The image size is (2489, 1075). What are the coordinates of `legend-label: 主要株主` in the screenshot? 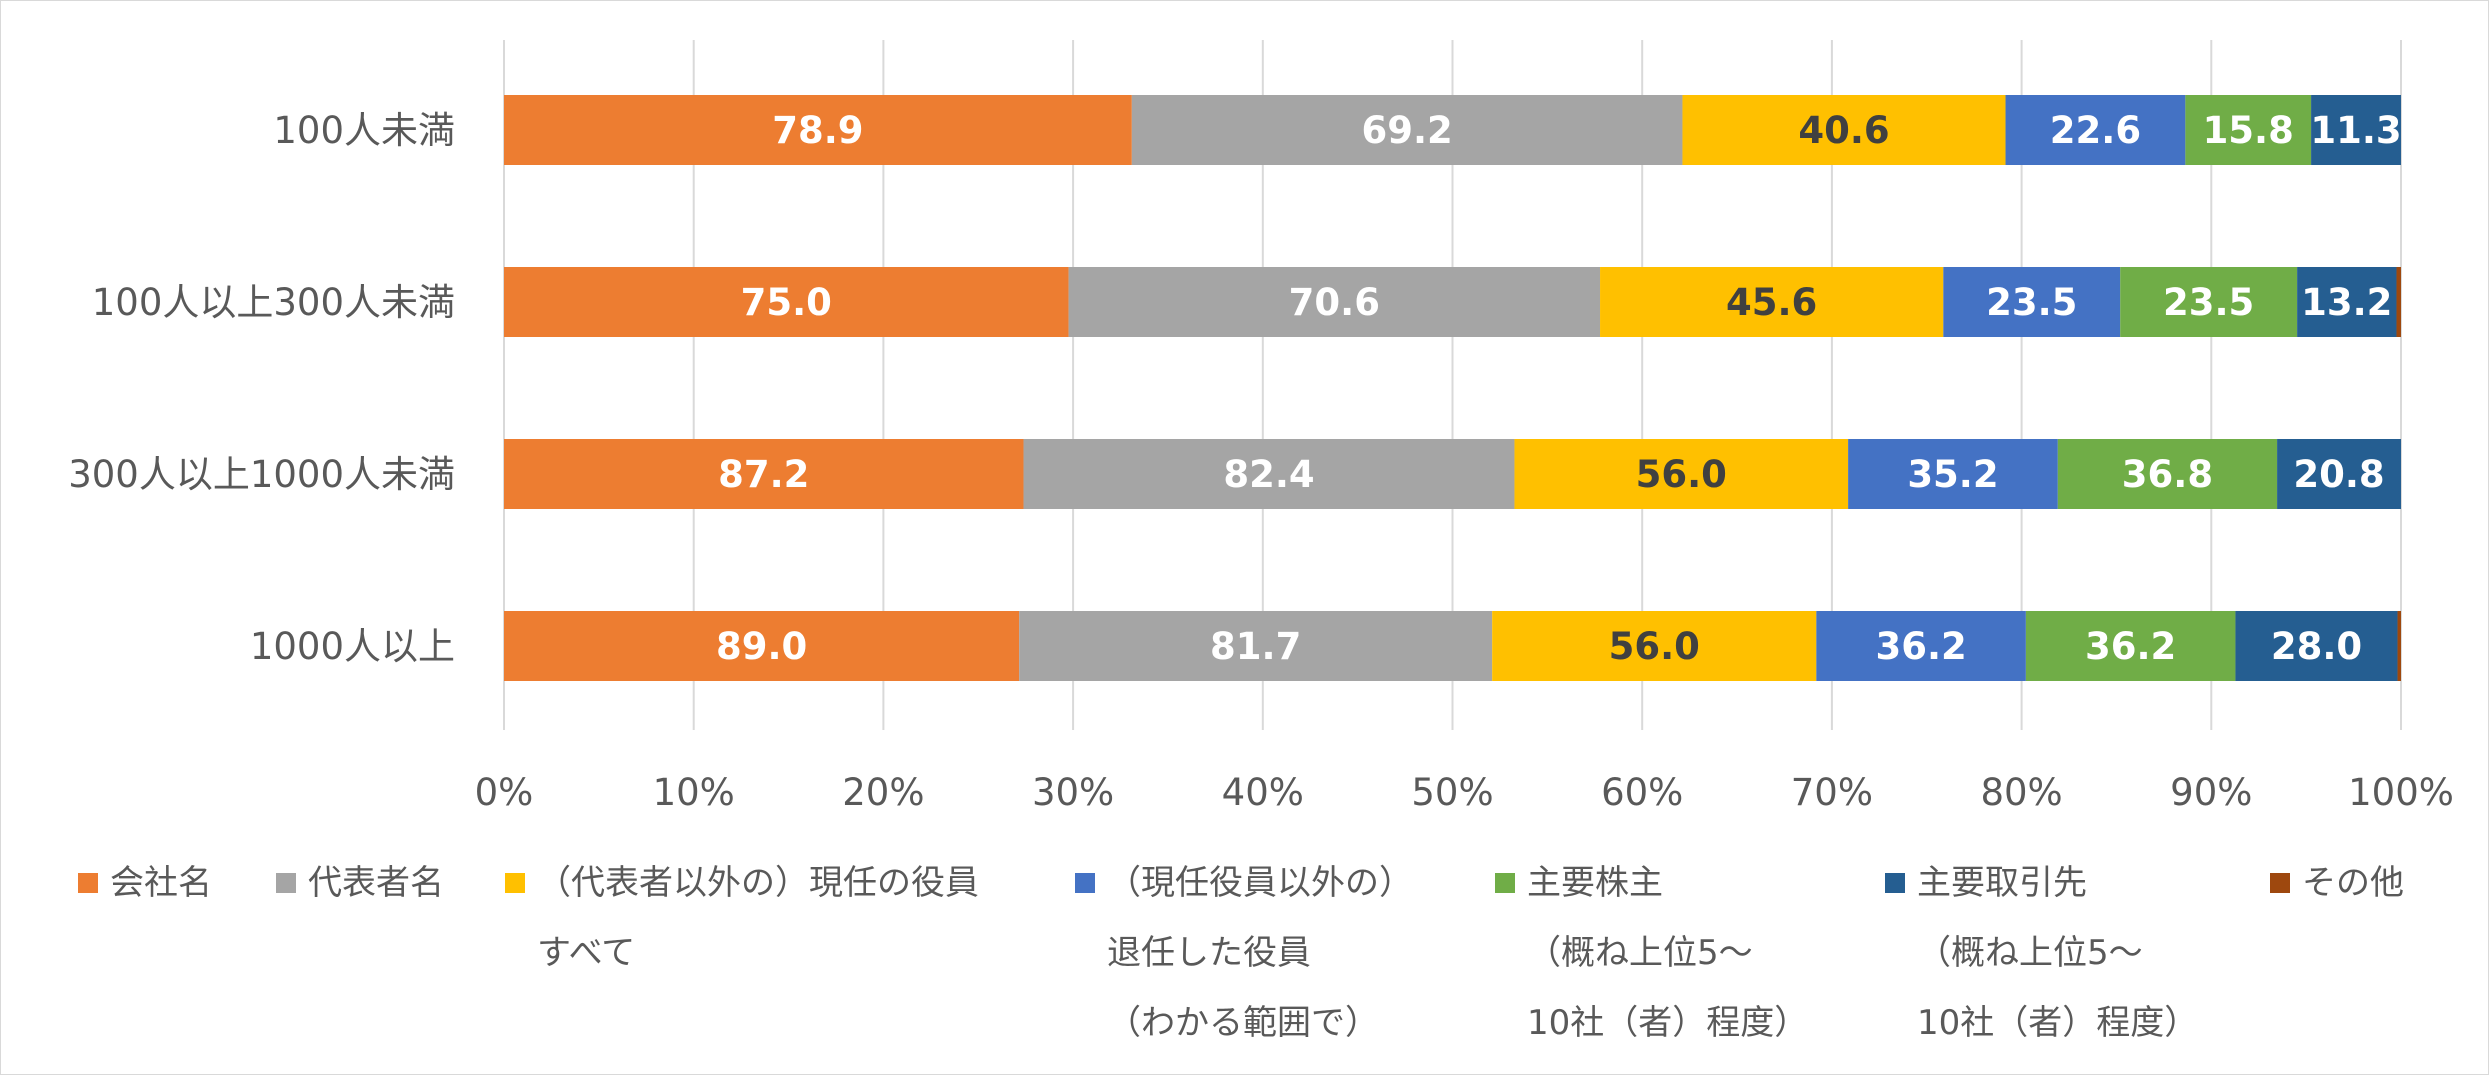 It's located at (1595, 883).